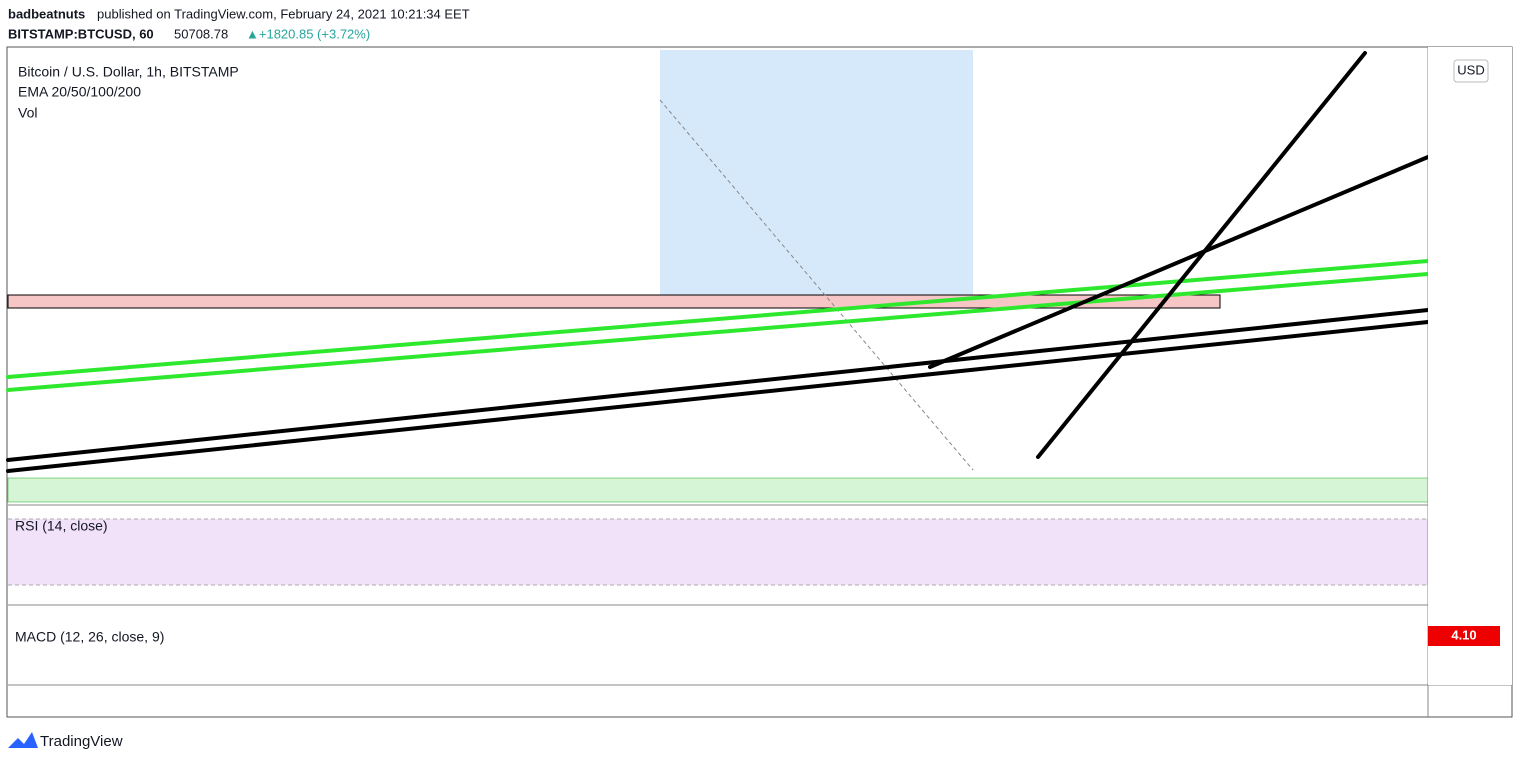 Image resolution: width=1519 pixels, height=763 pixels. Describe the element at coordinates (23, 740) in the screenshot. I see `logo` at that location.